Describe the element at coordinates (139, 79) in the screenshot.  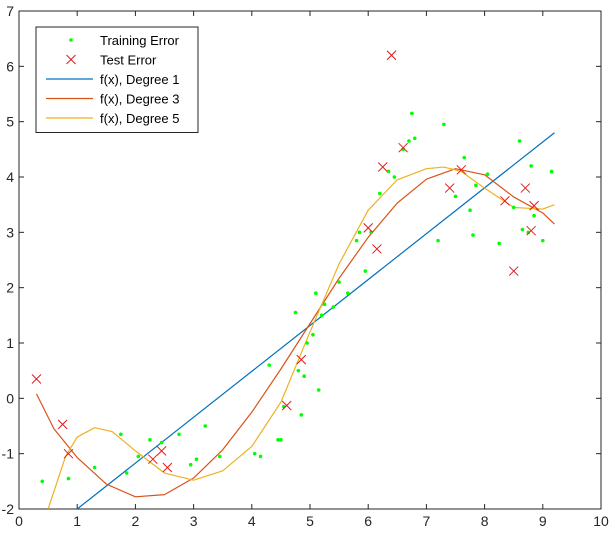
I see `legend-label: f(x), Degree 1` at that location.